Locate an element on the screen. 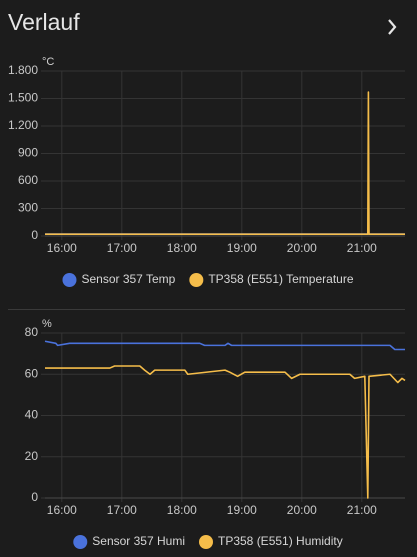 The width and height of the screenshot is (417, 557). y-axis-unit: % is located at coordinates (47, 324).